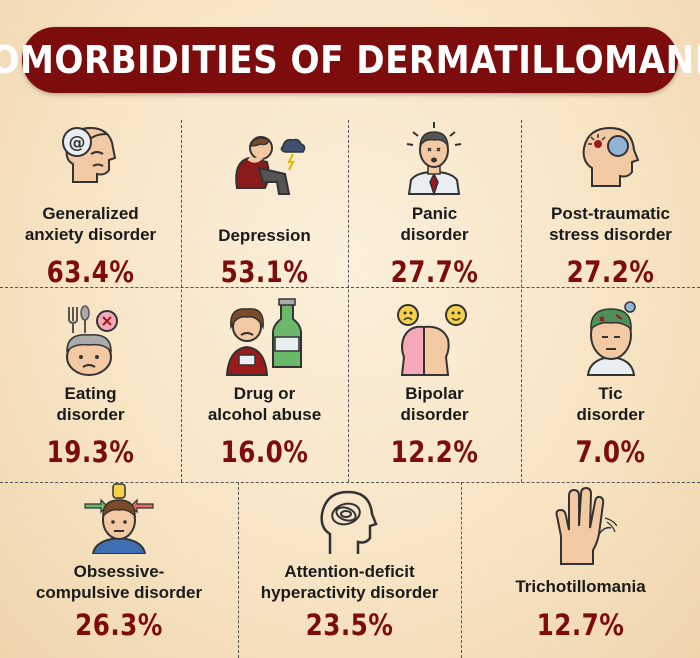  I want to click on page-title: COMORBIDITIES OF DERMATILLOMANIA, so click(350, 60).